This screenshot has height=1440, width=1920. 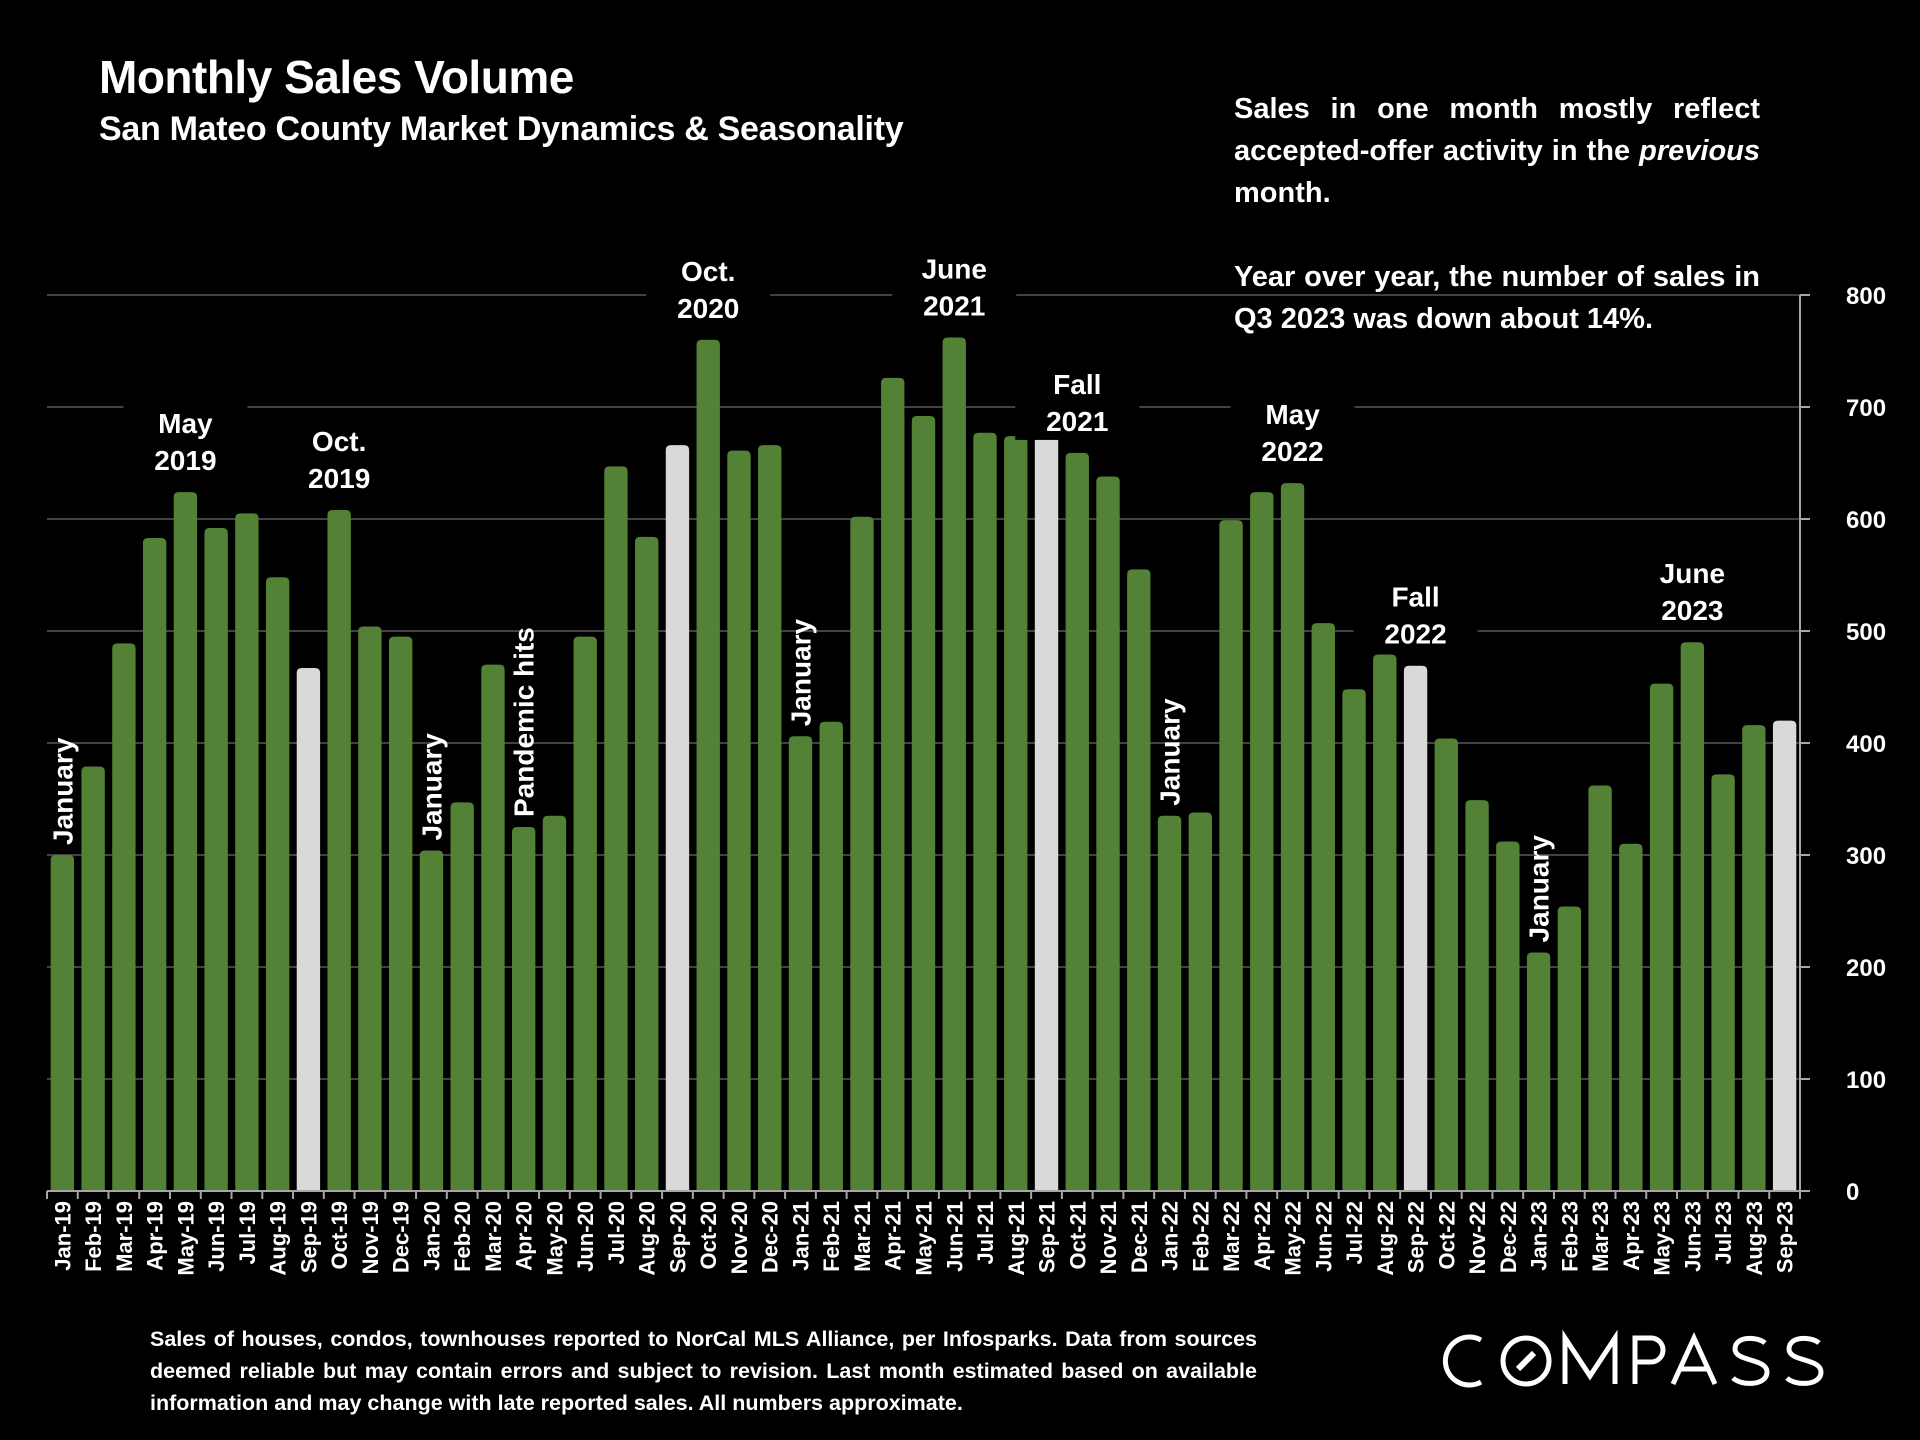 What do you see at coordinates (554, 1238) in the screenshot?
I see `x-tick-label: May-20` at bounding box center [554, 1238].